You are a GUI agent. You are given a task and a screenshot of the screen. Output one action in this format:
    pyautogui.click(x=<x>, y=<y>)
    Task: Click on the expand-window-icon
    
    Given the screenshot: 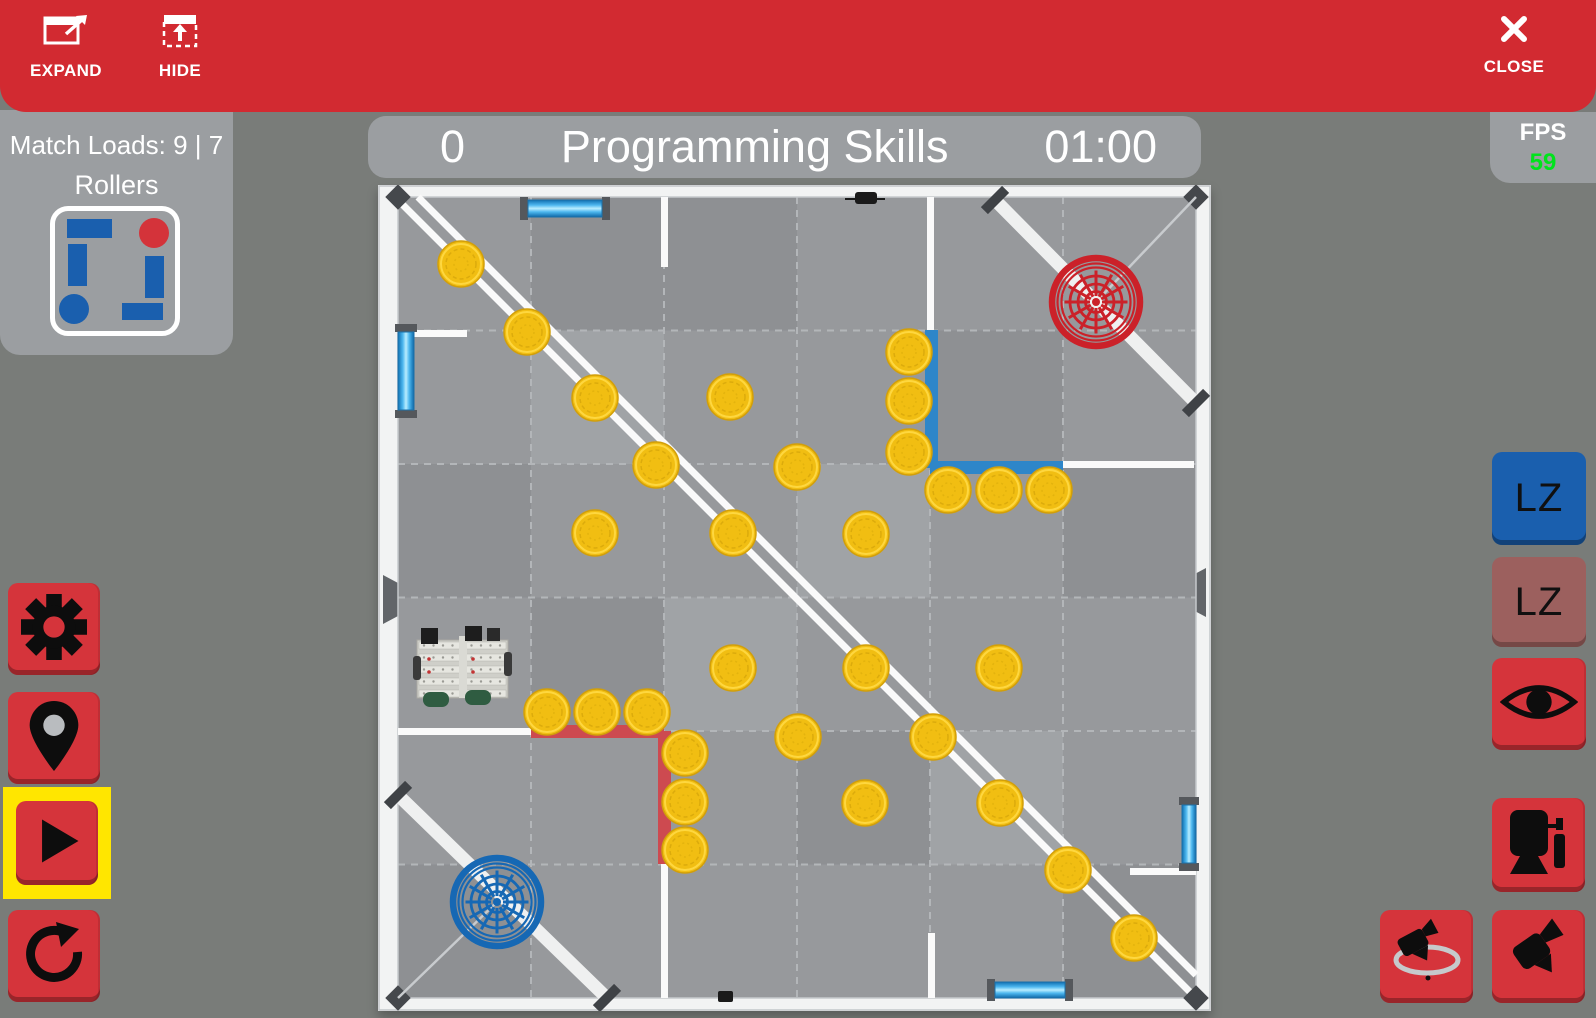 What is the action you would take?
    pyautogui.click(x=66, y=33)
    